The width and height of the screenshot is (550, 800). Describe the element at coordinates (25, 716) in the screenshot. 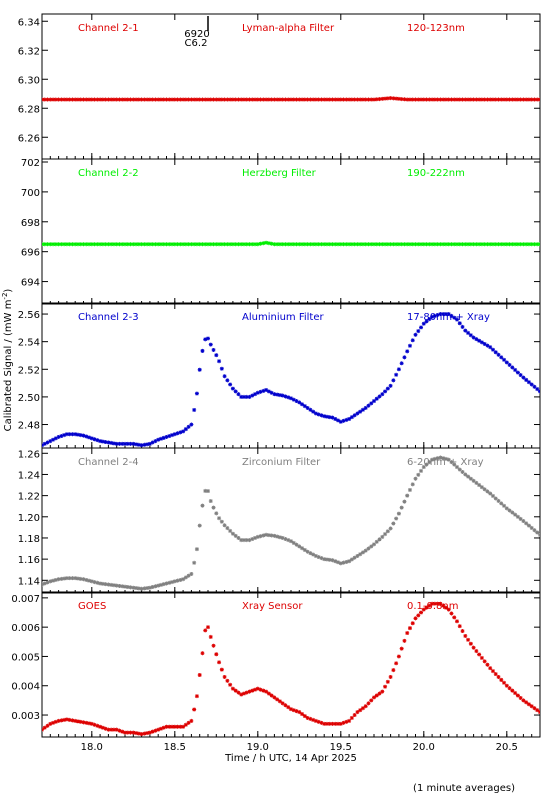

I see `y-tick-label-goes: 0.003` at that location.